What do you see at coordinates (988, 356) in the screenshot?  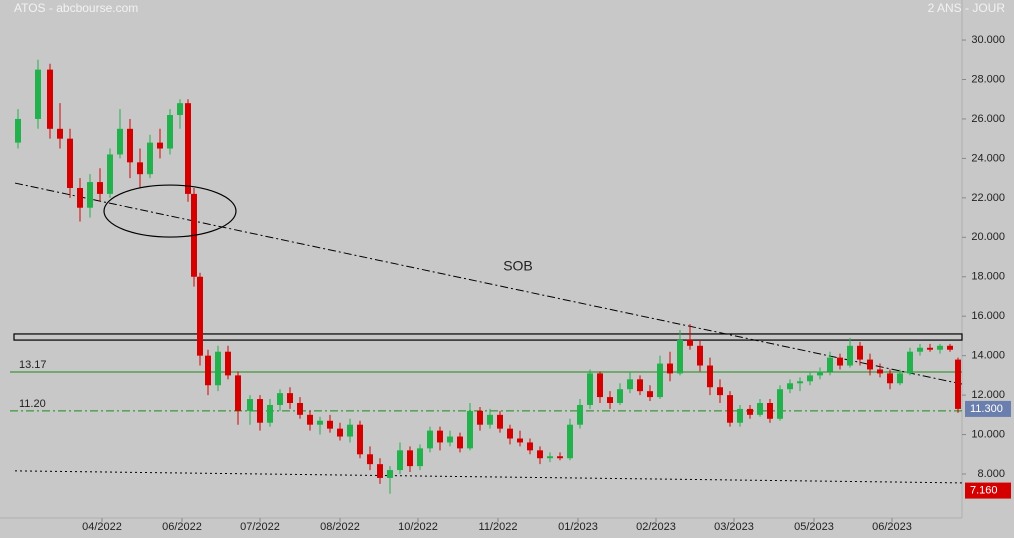 I see `y-tick-label: 14.000` at bounding box center [988, 356].